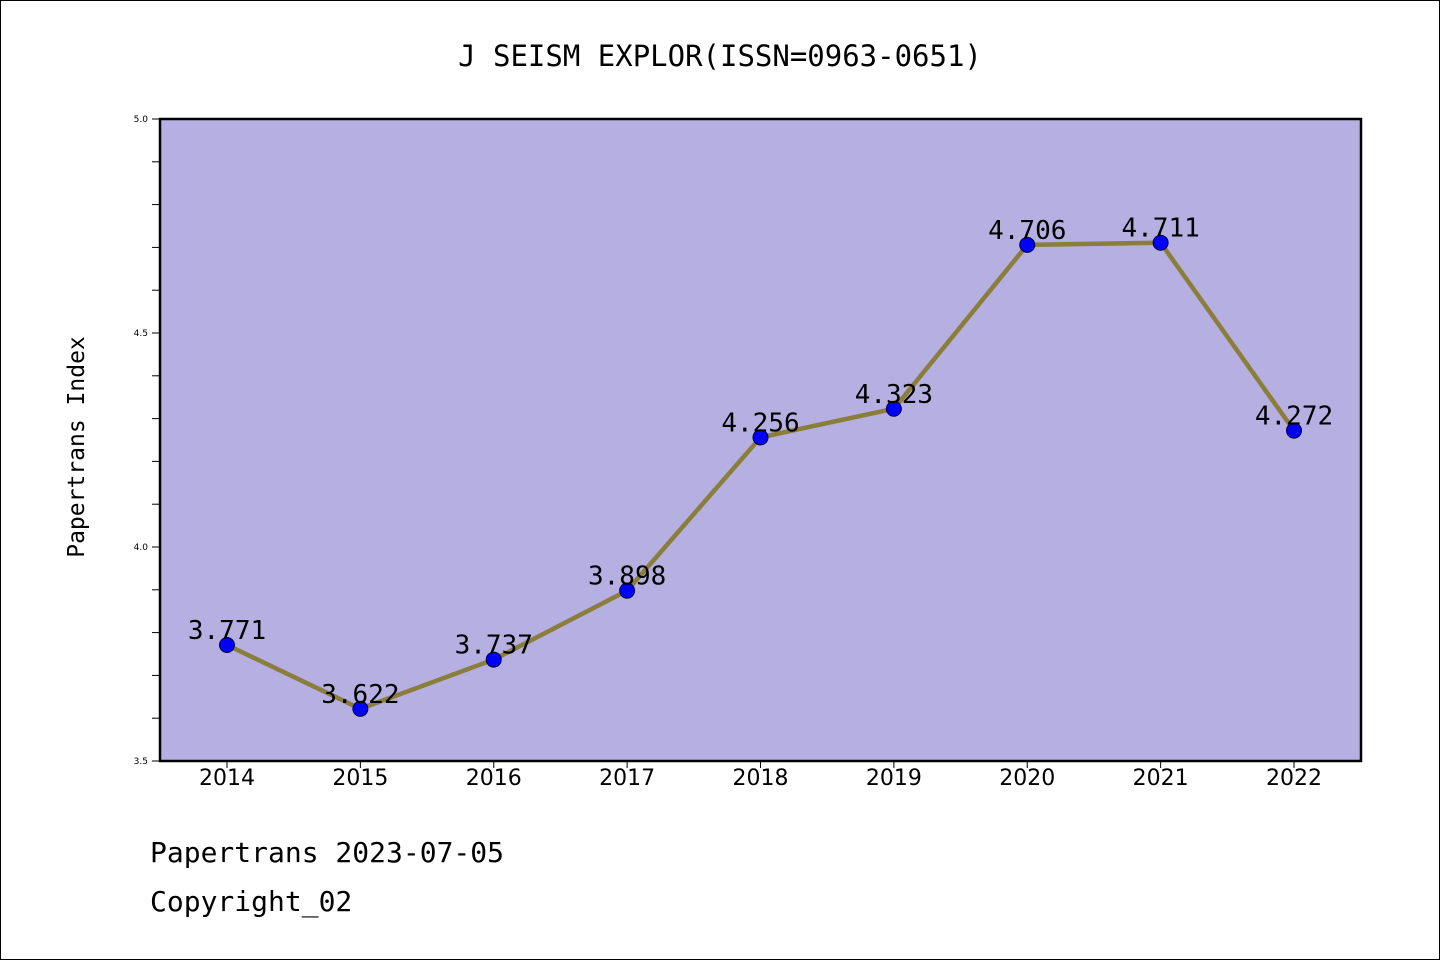  Describe the element at coordinates (494, 778) in the screenshot. I see `x-tick-label: 2016` at that location.